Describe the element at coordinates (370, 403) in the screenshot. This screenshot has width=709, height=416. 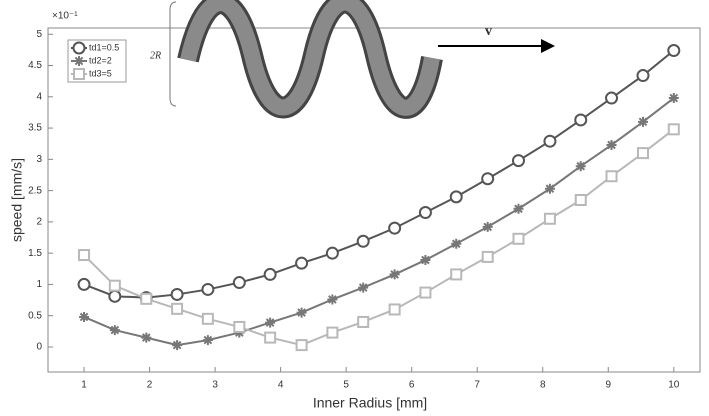
I see `x-axis-label: Inner Radius [mm]` at that location.